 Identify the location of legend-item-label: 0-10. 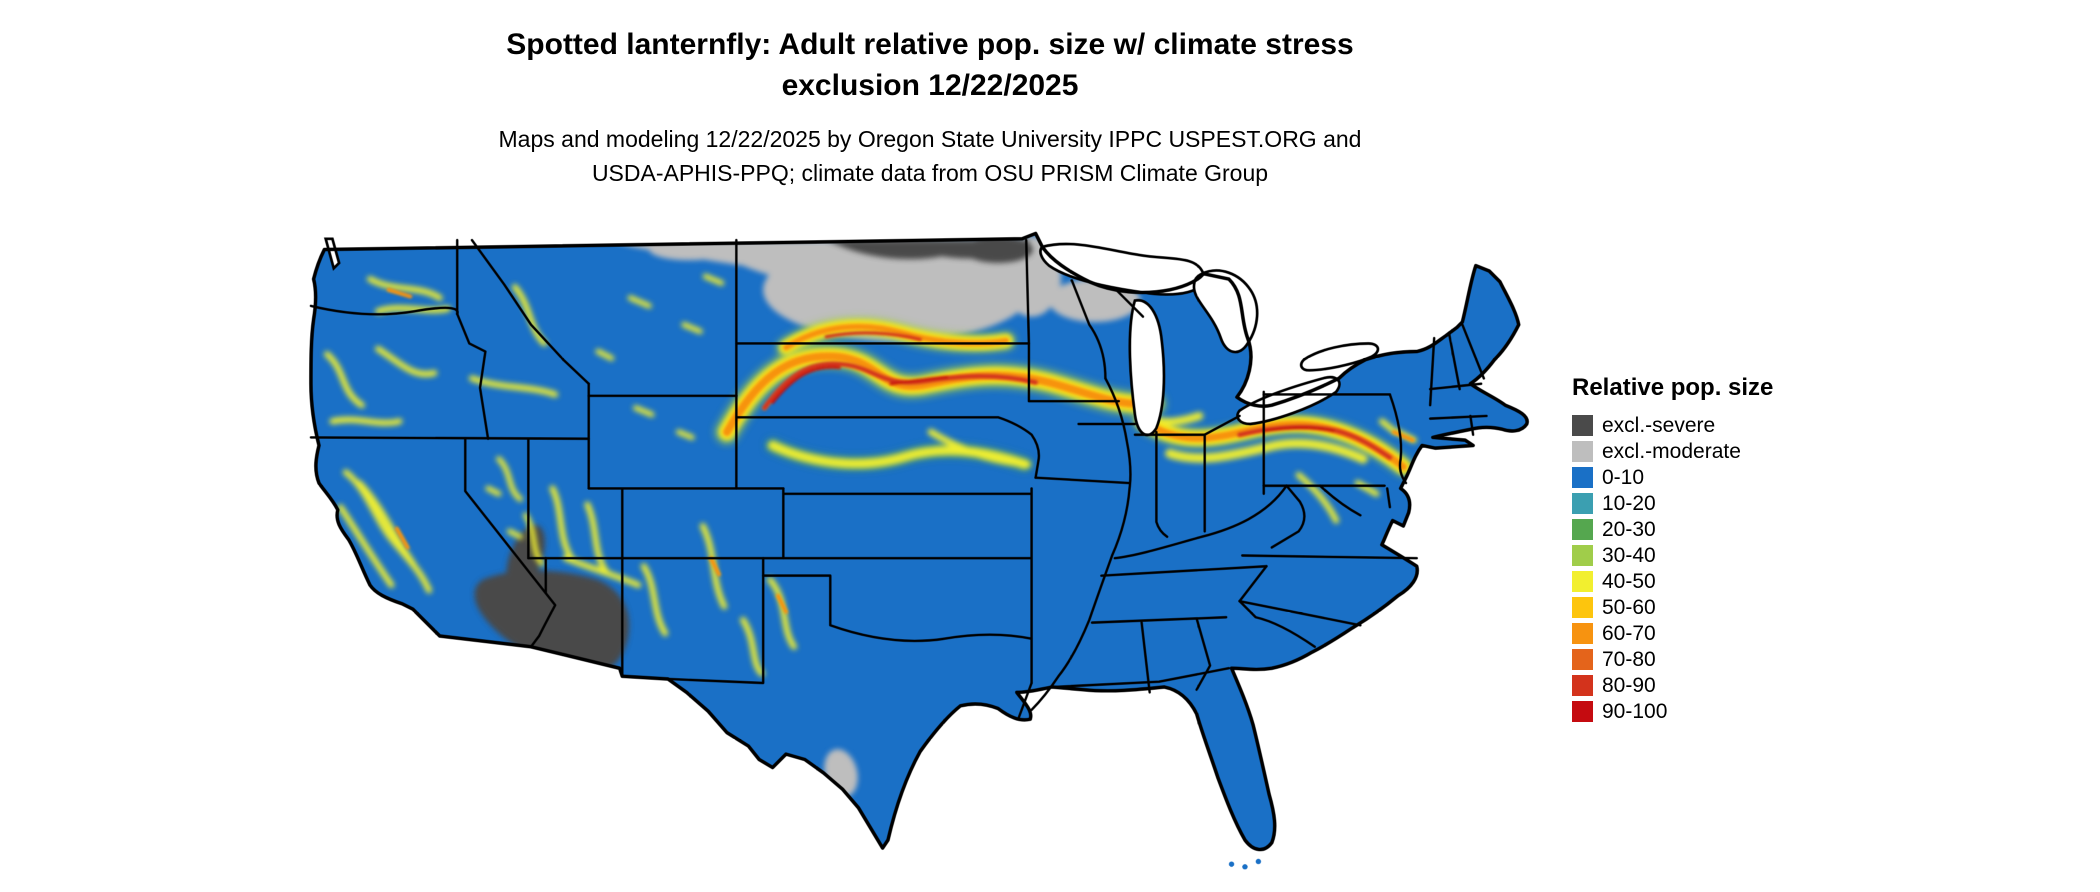
(1623, 477).